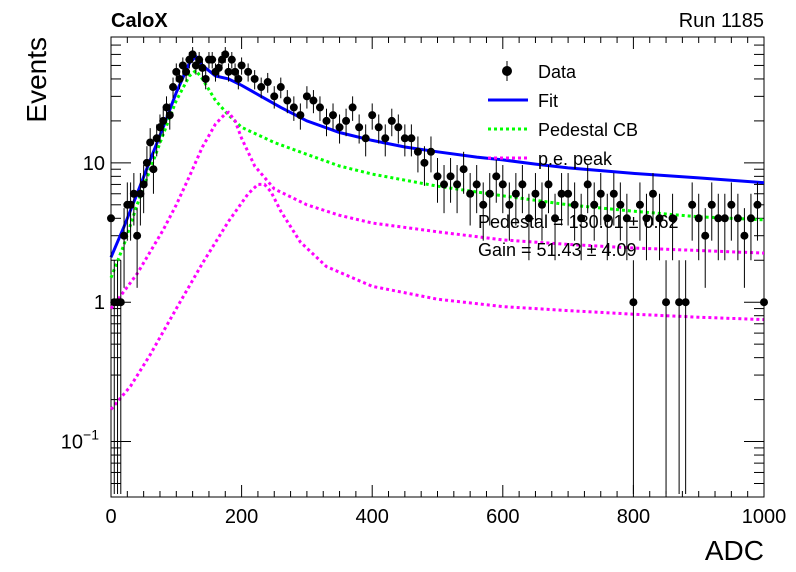 The width and height of the screenshot is (796, 572). What do you see at coordinates (563, 115) in the screenshot?
I see `legend: Data Fit Pedestal CB p.e. peak` at bounding box center [563, 115].